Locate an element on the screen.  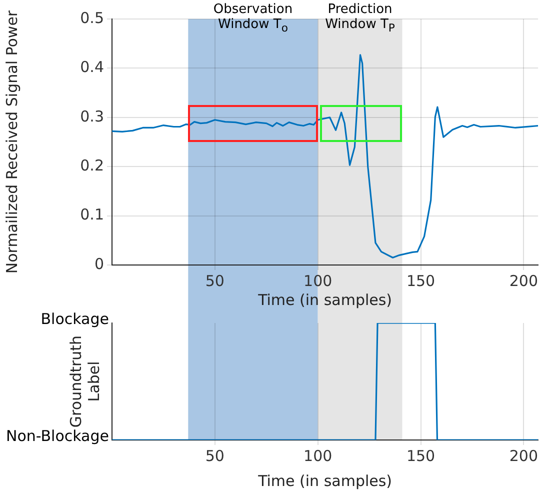
y-axis-title: Normailized Received Signal Power is located at coordinates (11, 142).